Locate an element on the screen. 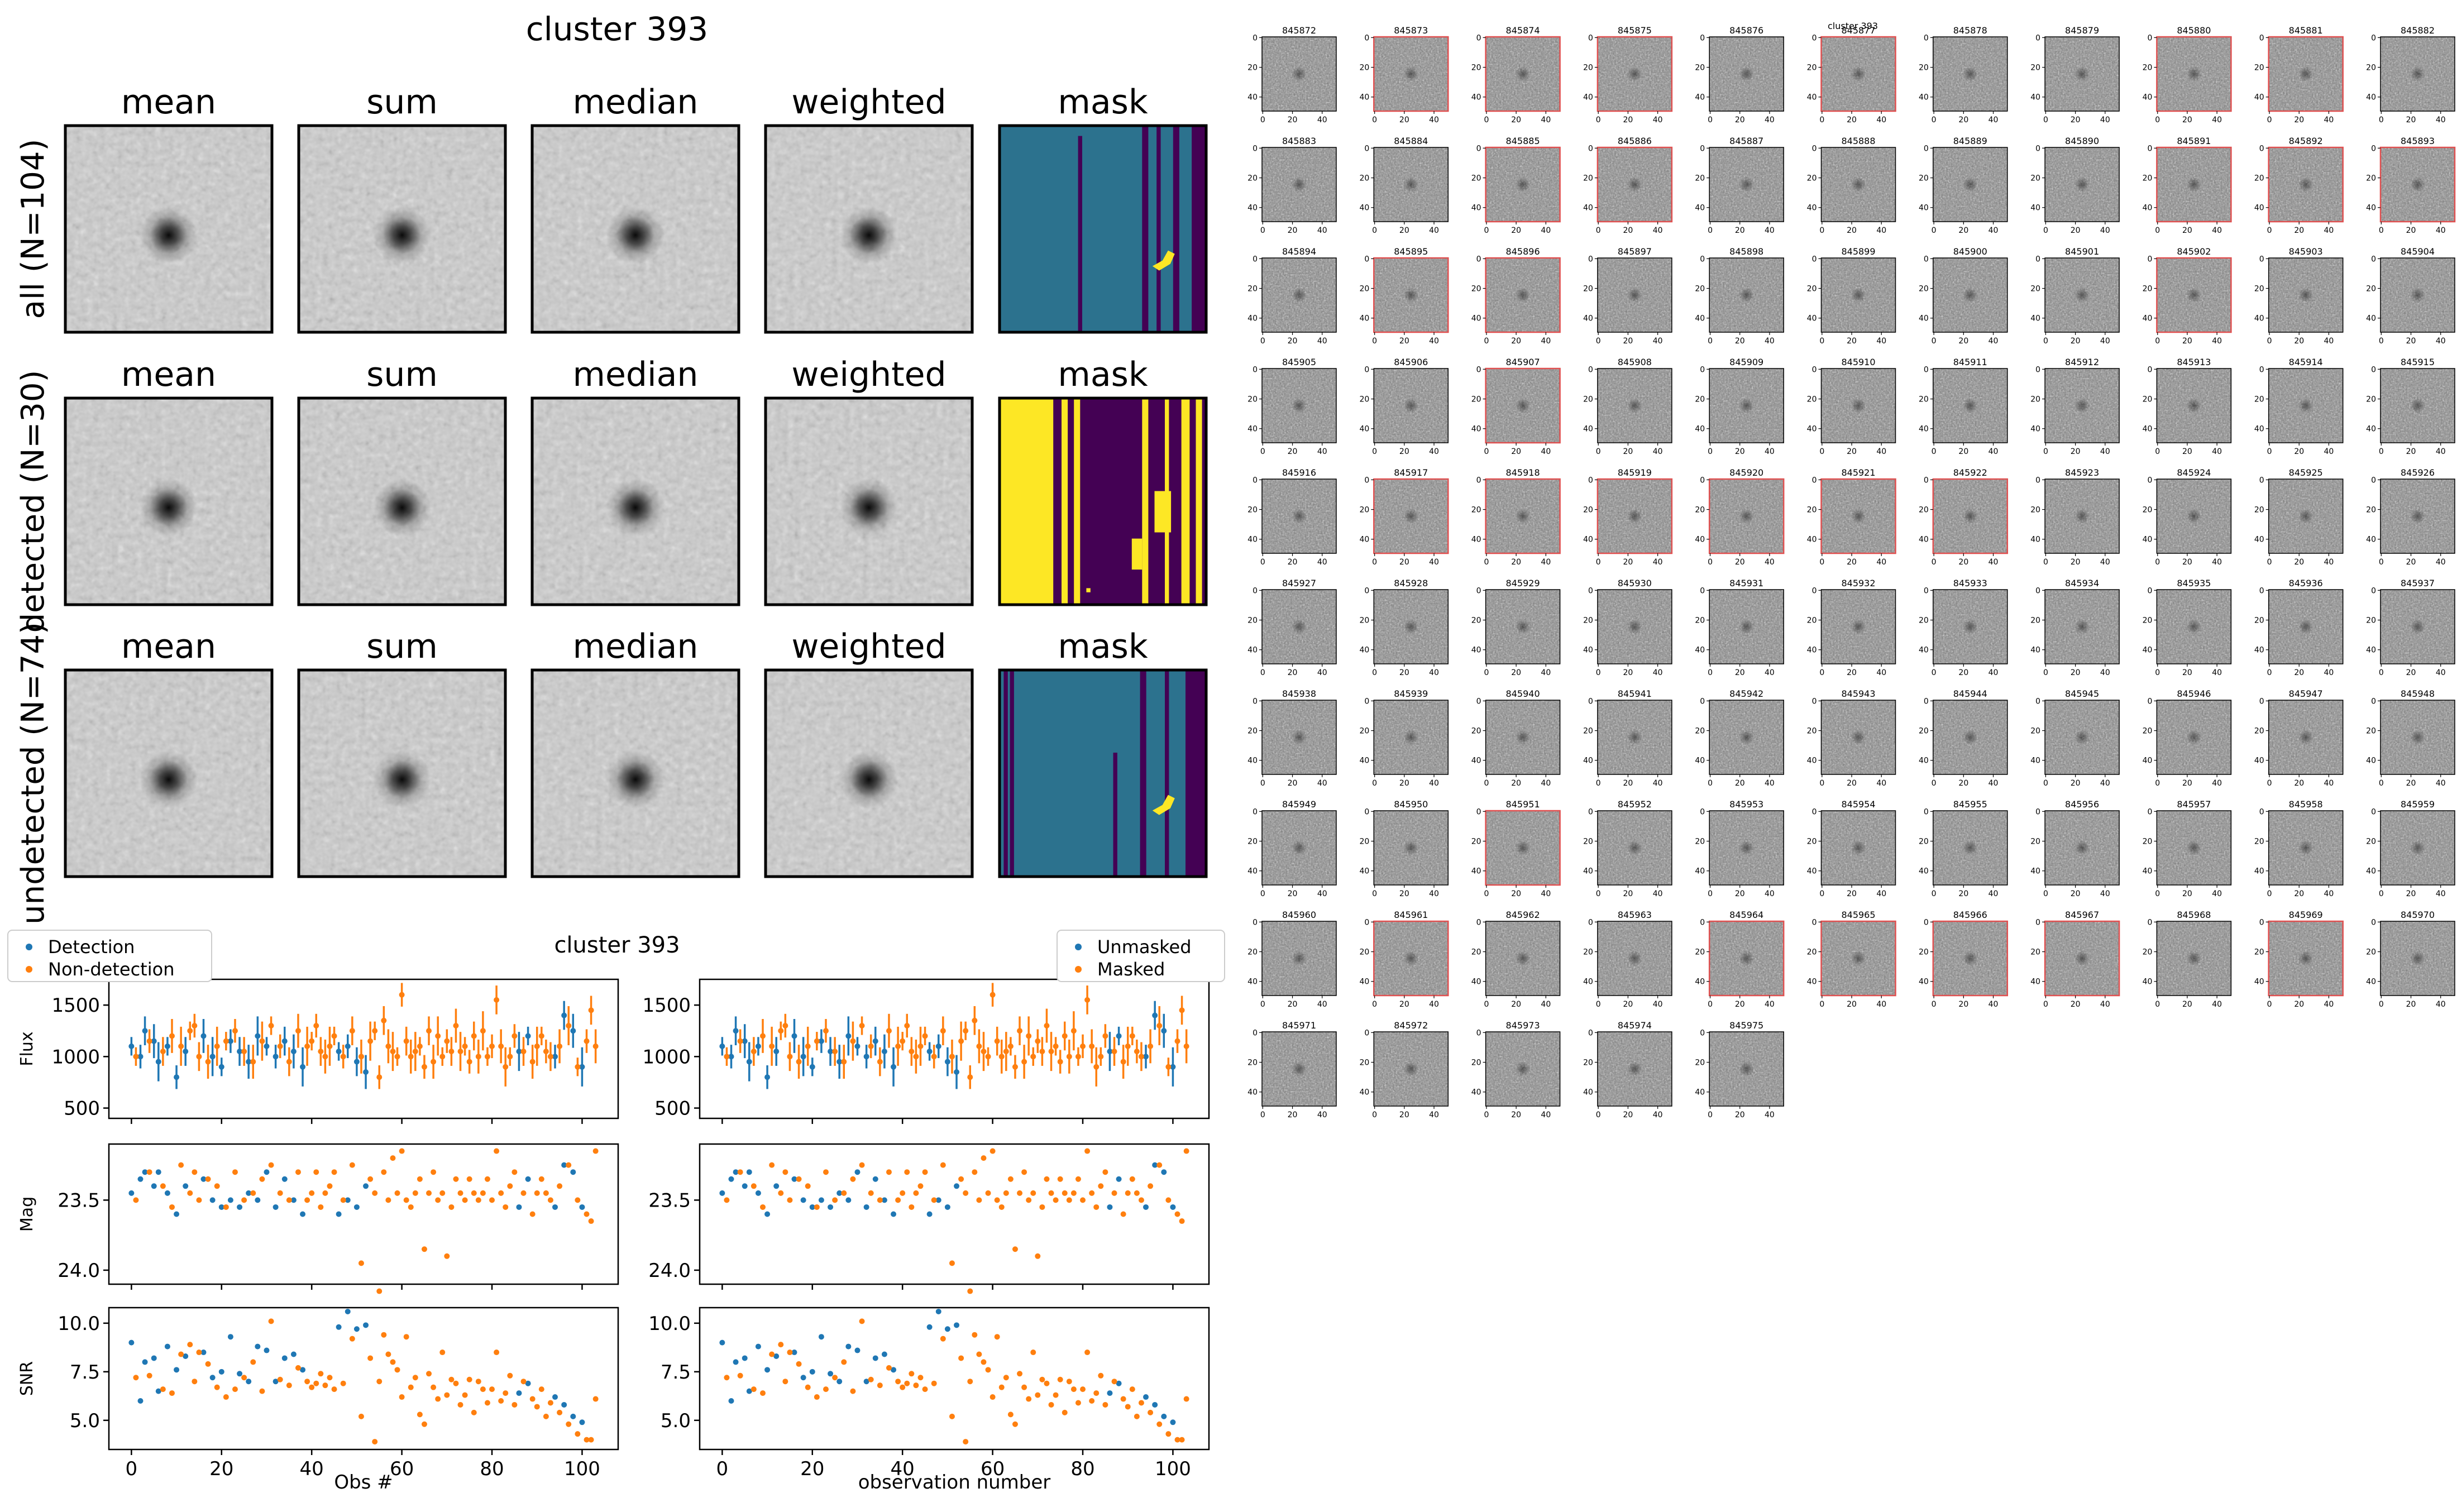 The width and height of the screenshot is (2457, 1512). mask-background is located at coordinates (1103, 773).